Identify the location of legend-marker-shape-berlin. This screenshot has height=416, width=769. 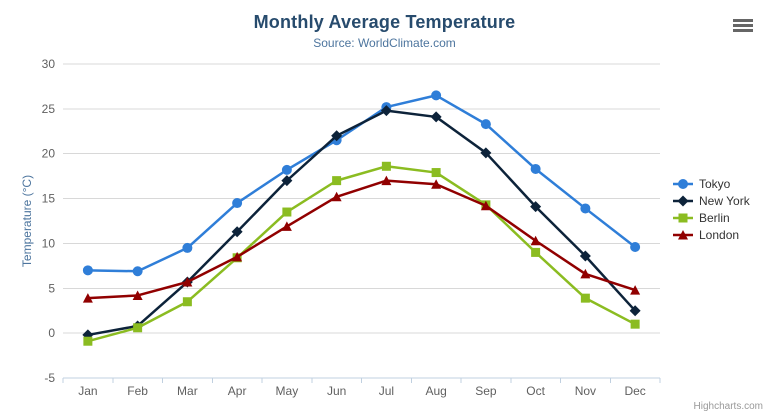
(683, 218).